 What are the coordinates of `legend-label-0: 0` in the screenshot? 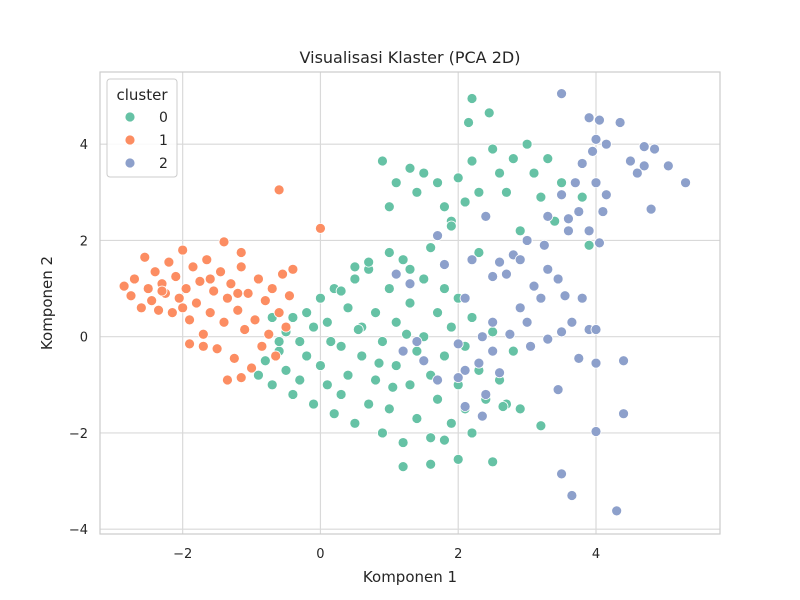 It's located at (163, 118).